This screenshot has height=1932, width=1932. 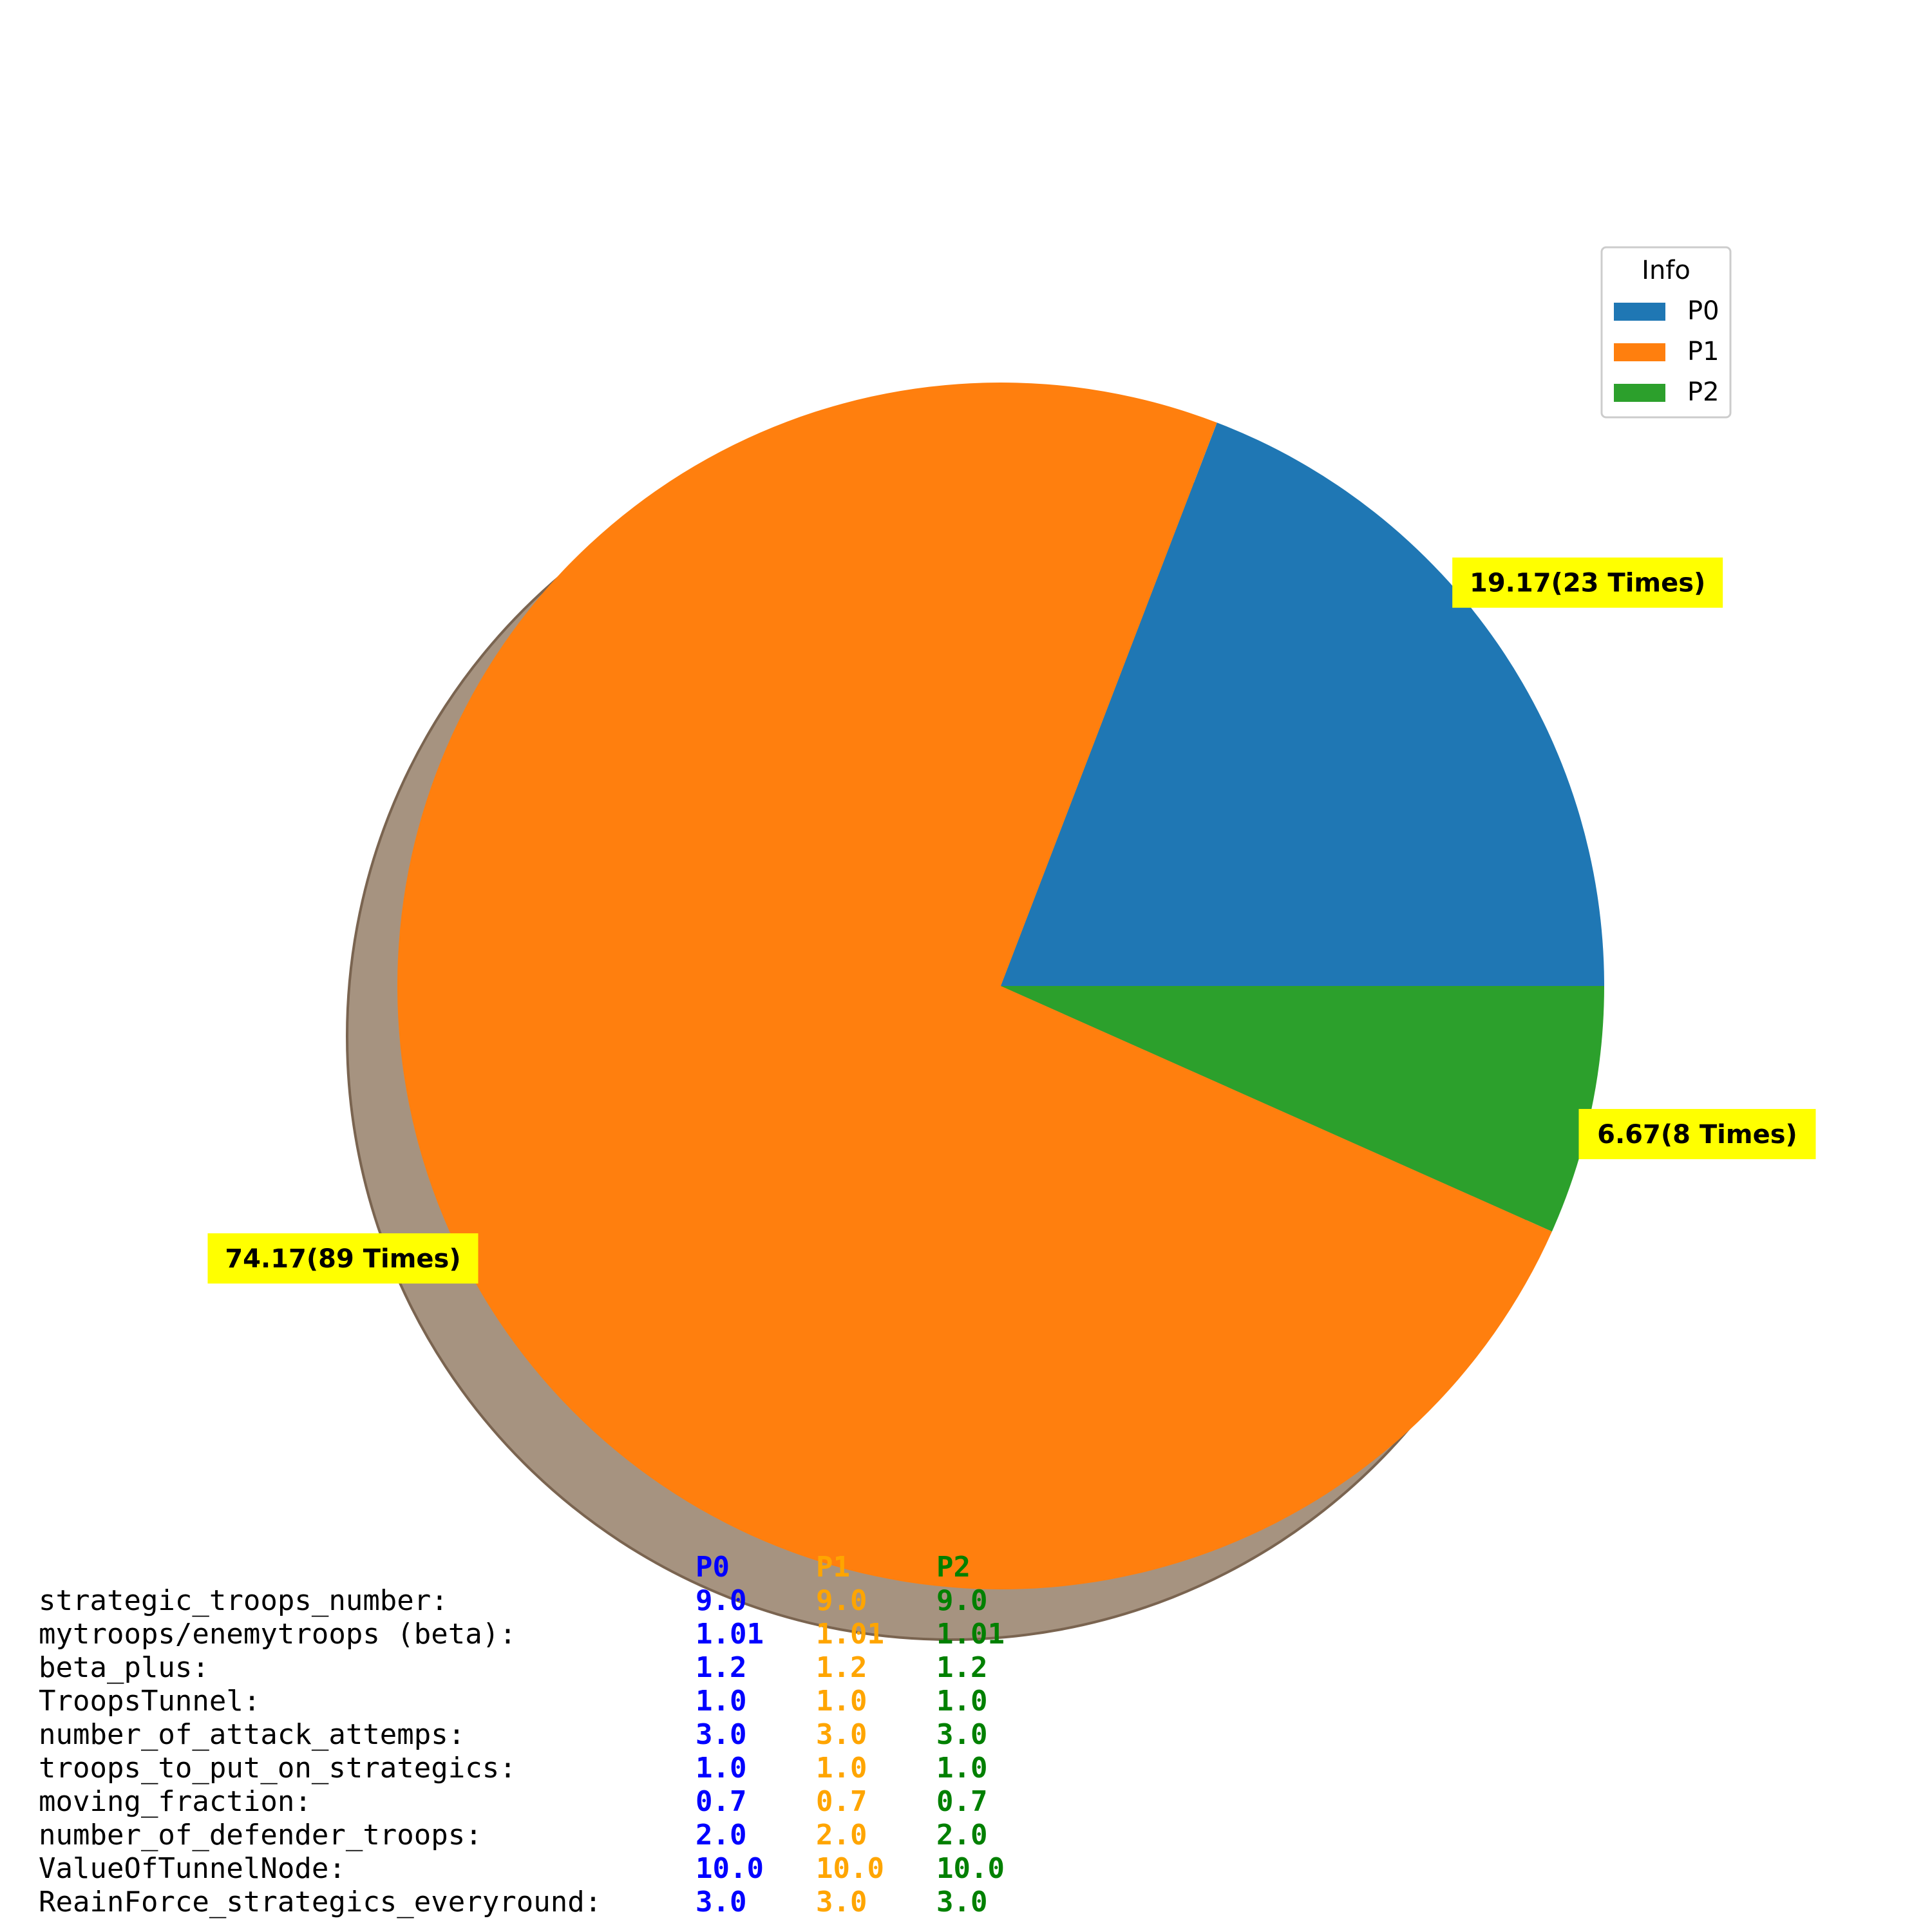 I want to click on parameter-name: mytroops/enemytroops (beta):, so click(x=277, y=1634).